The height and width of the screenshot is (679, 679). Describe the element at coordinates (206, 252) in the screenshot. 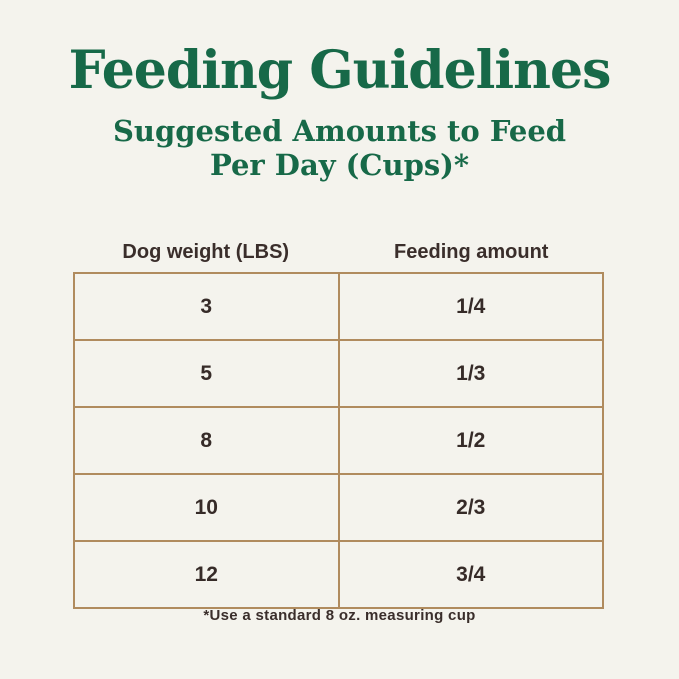

I see `column-header-dog-weight: Dog weight (LBS)` at that location.